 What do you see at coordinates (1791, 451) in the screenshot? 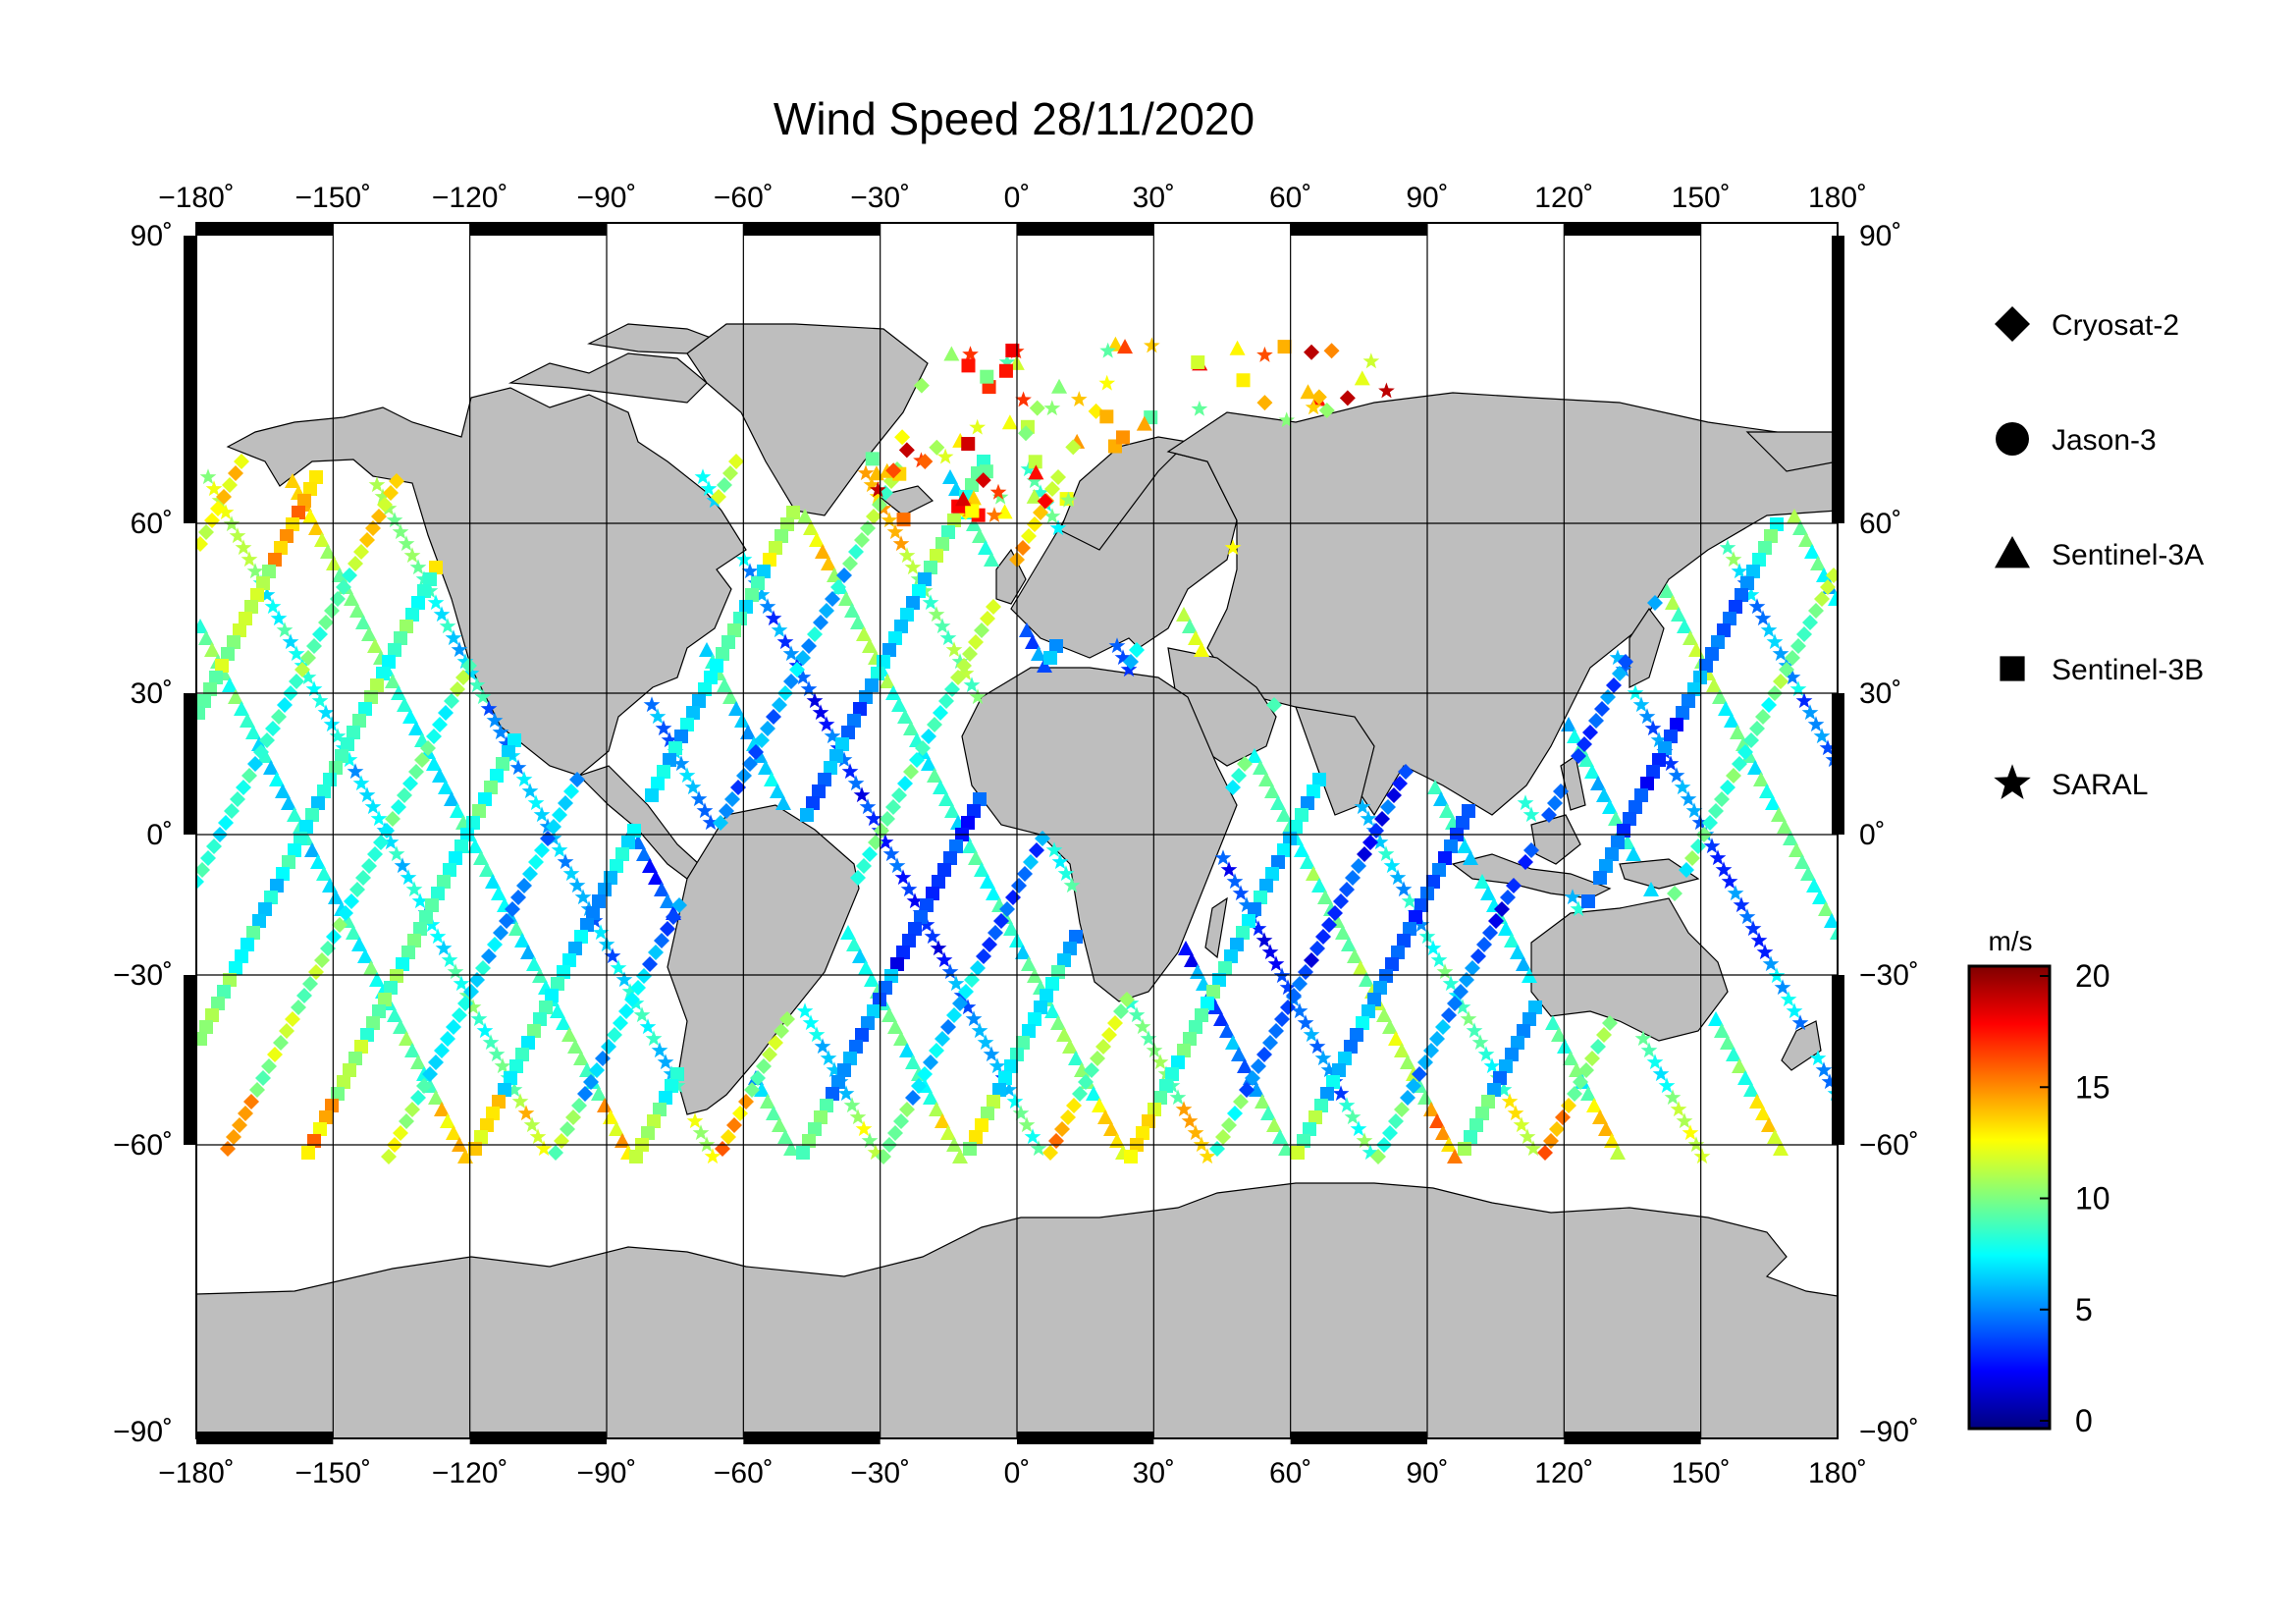
I see `land-chukotka` at bounding box center [1791, 451].